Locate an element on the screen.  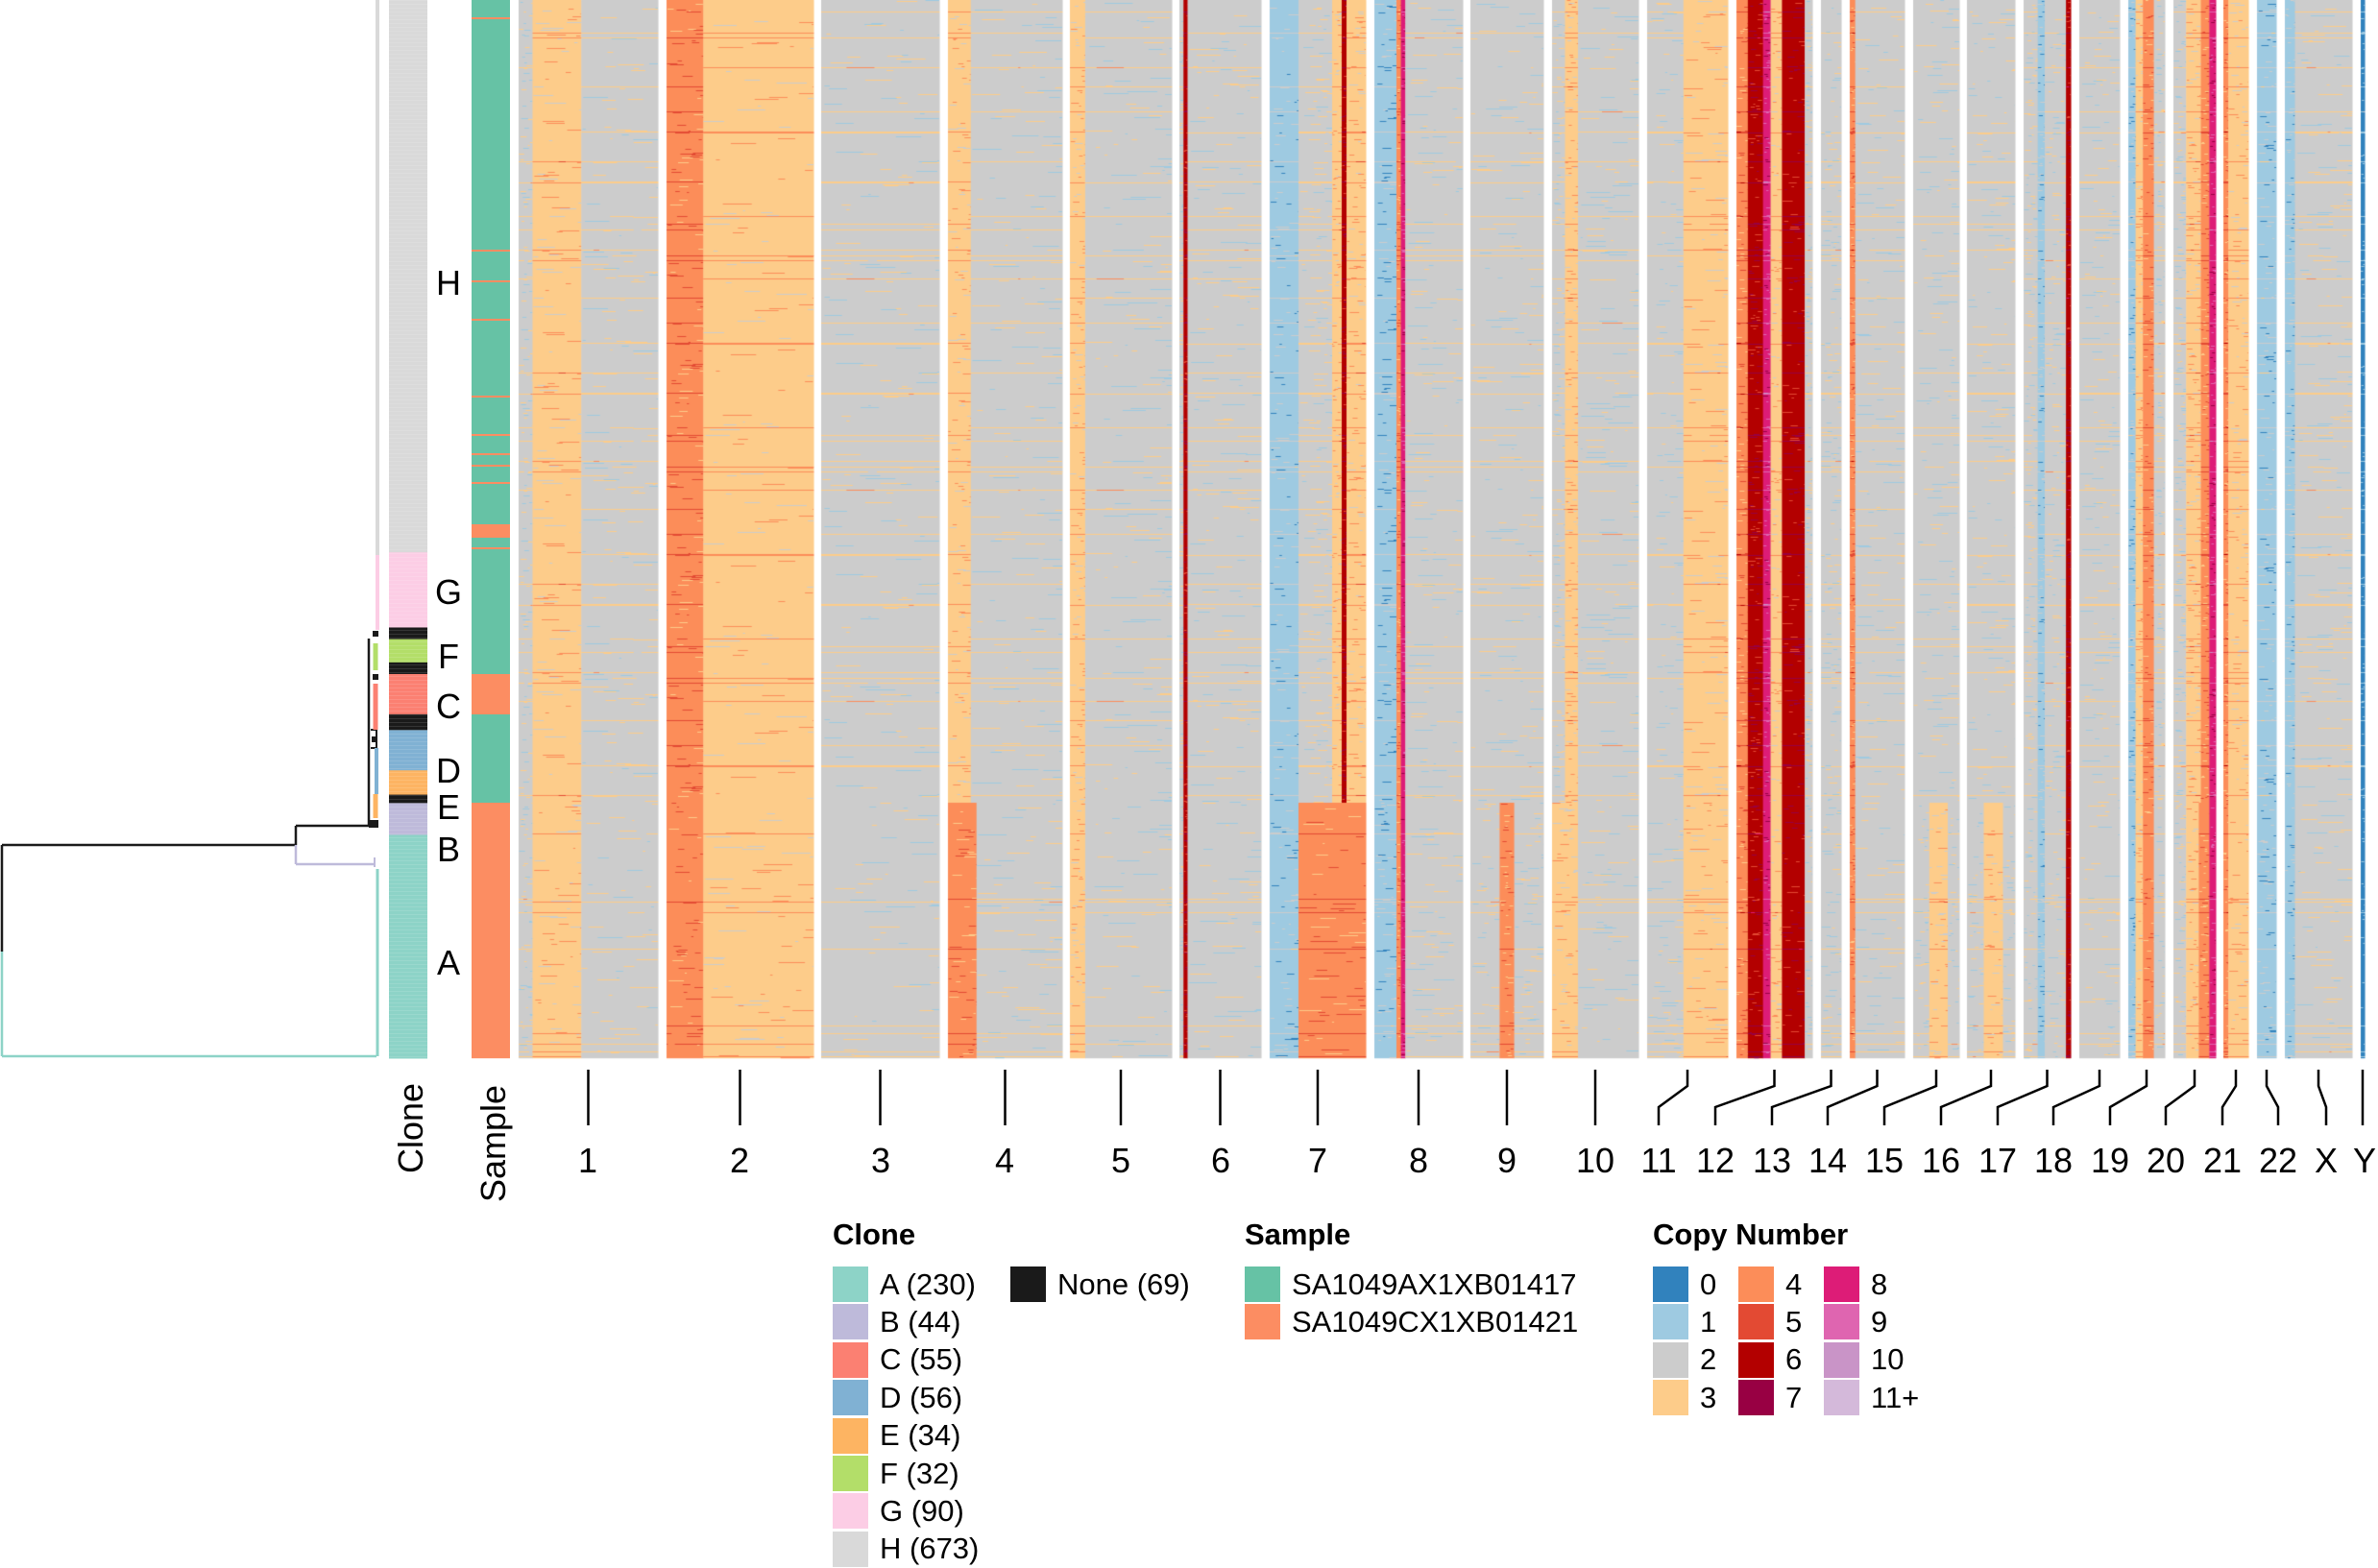
legend-item-cn-3-label: 3 is located at coordinates (1708, 1397).